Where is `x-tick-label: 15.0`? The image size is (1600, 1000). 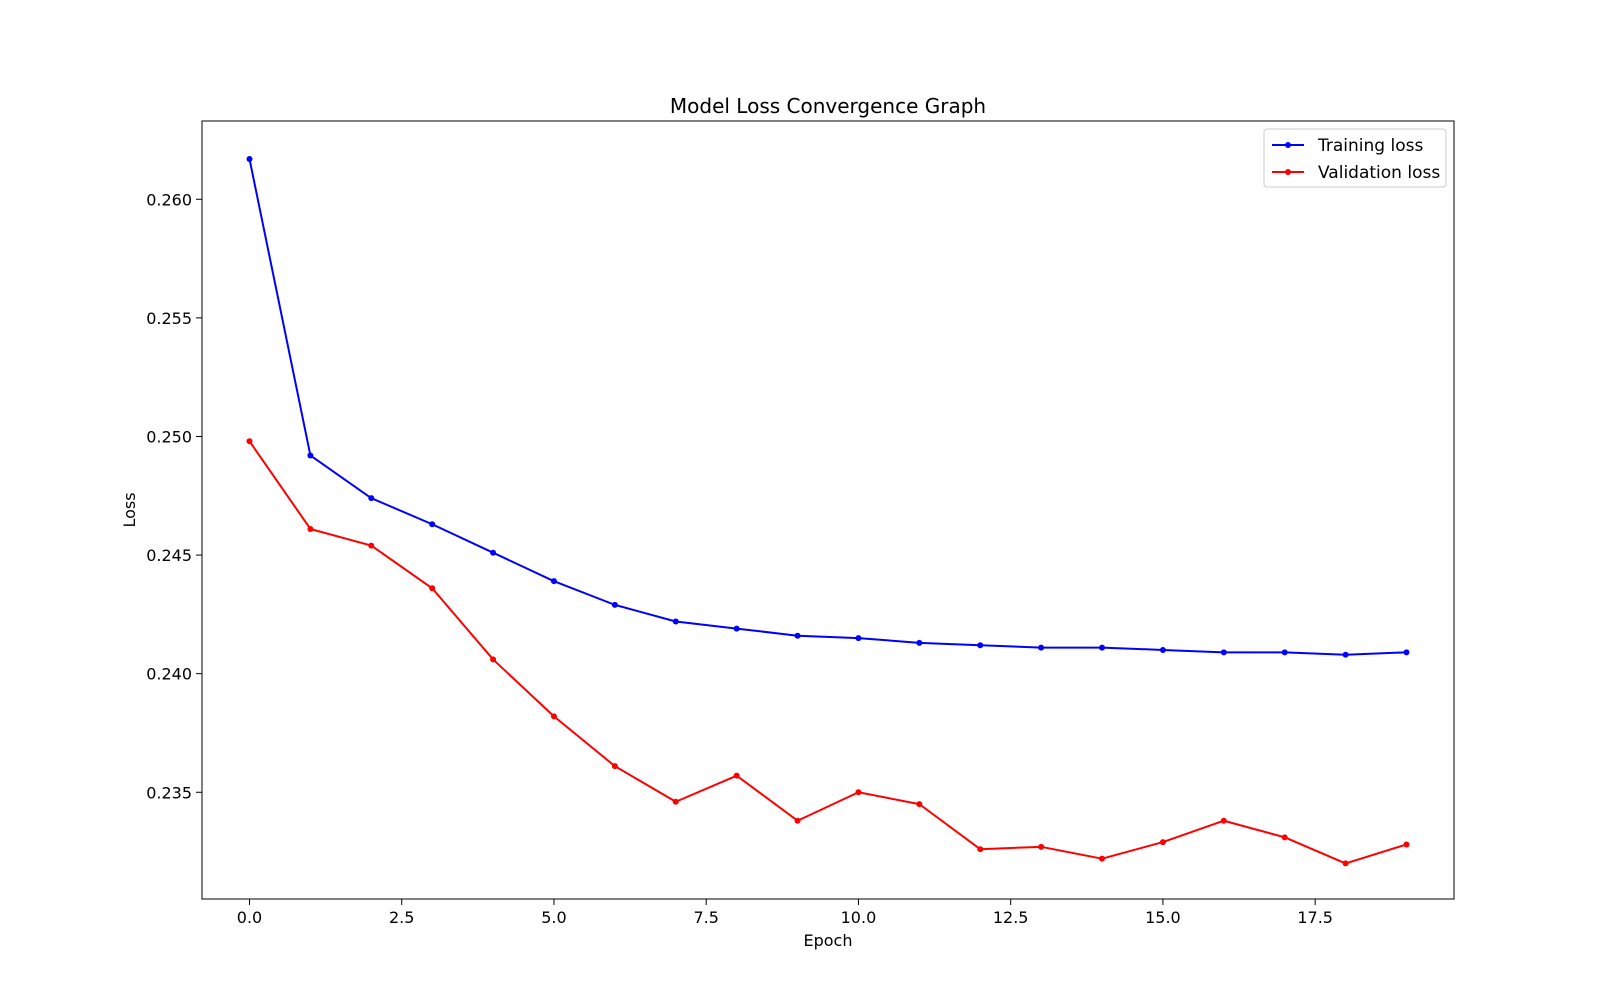
x-tick-label: 15.0 is located at coordinates (1163, 917).